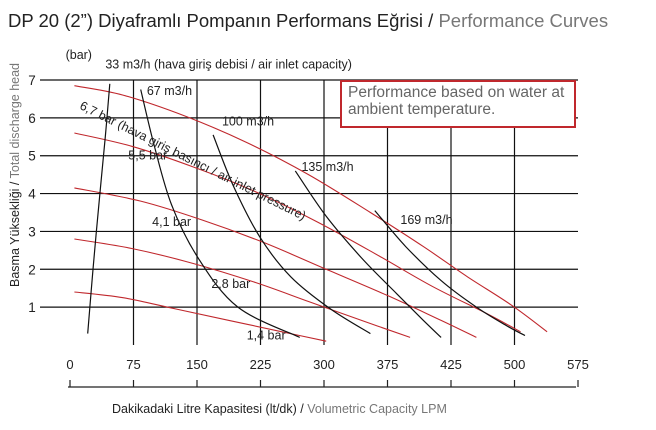  I want to click on y-tick-label: 3, so click(32, 231).